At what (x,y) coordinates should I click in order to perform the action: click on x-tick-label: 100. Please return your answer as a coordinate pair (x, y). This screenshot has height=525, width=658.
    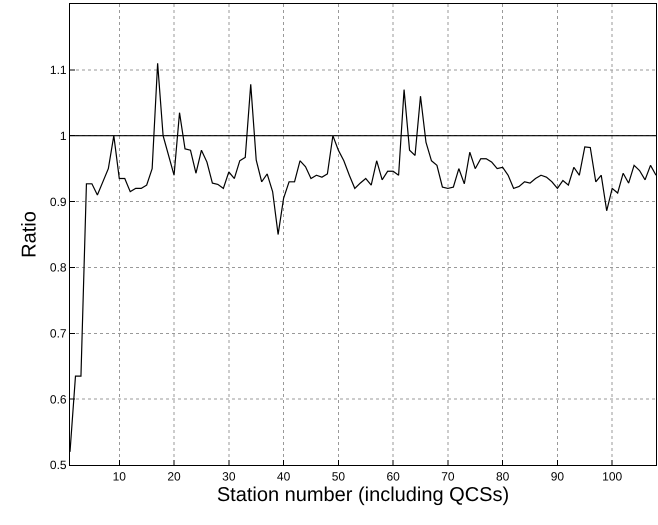
    Looking at the image, I should click on (612, 476).